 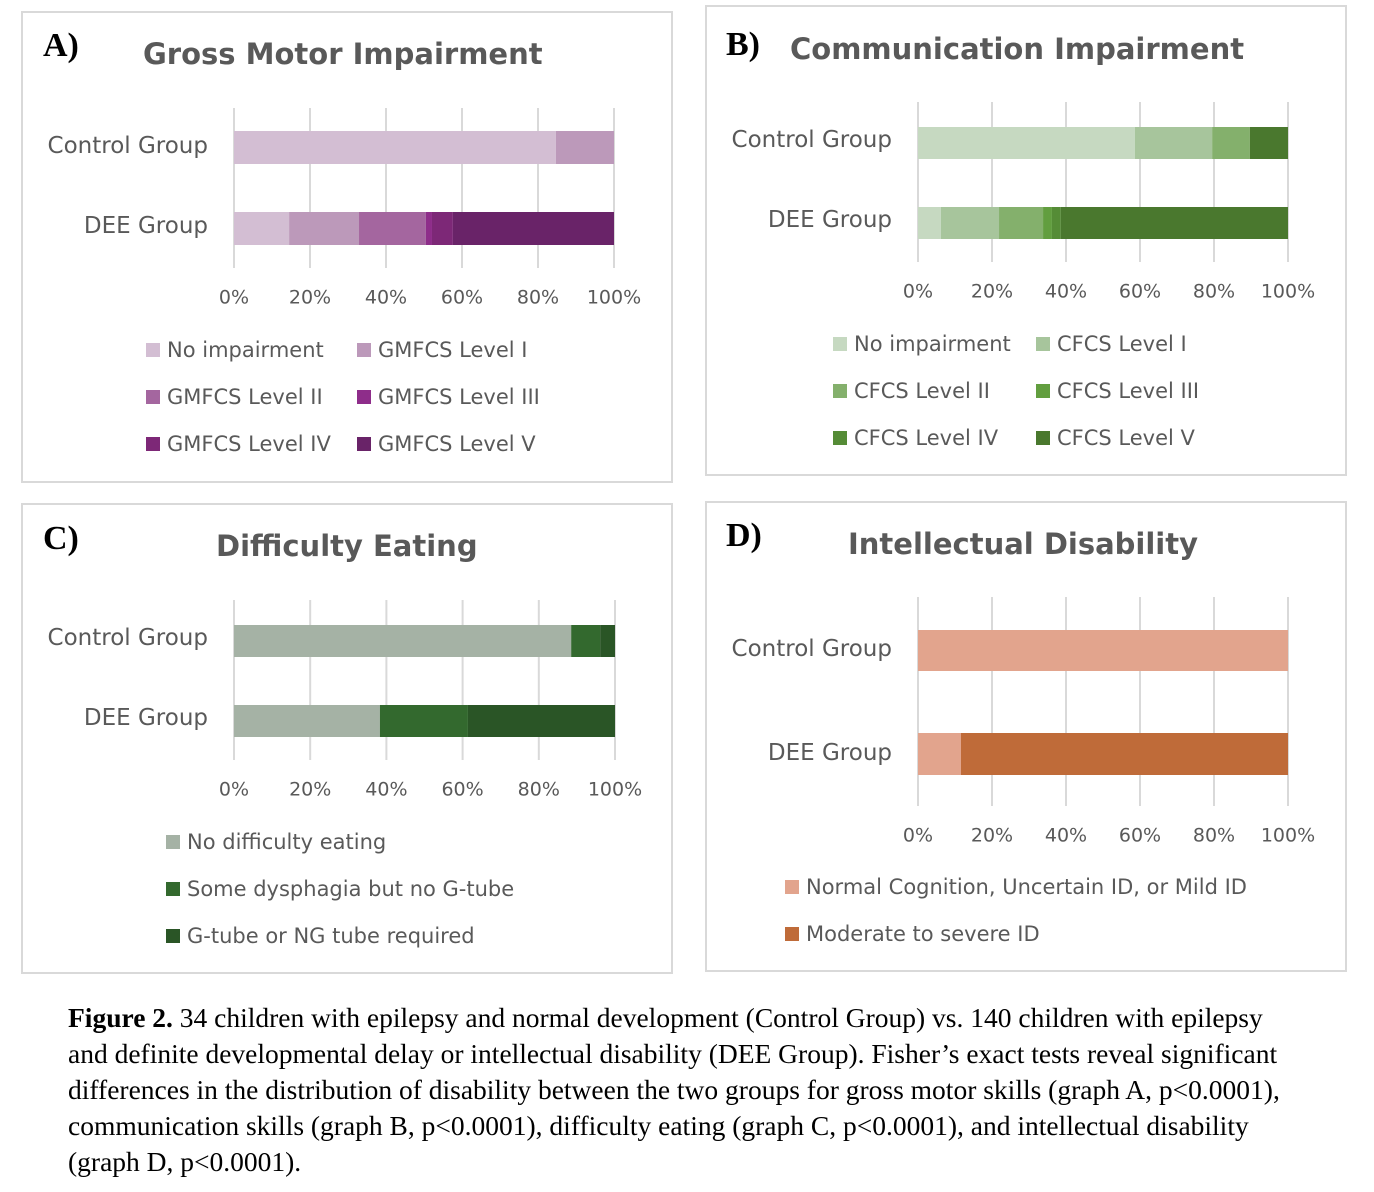 I want to click on legend-item: Some dysphagia but no G-tube, so click(x=340, y=889).